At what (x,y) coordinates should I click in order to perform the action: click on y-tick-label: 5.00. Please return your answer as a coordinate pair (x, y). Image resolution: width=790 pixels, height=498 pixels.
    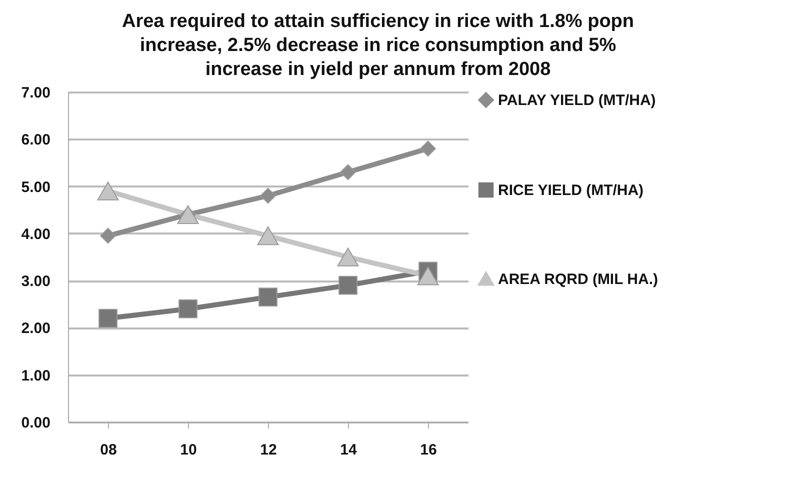
    Looking at the image, I should click on (35, 187).